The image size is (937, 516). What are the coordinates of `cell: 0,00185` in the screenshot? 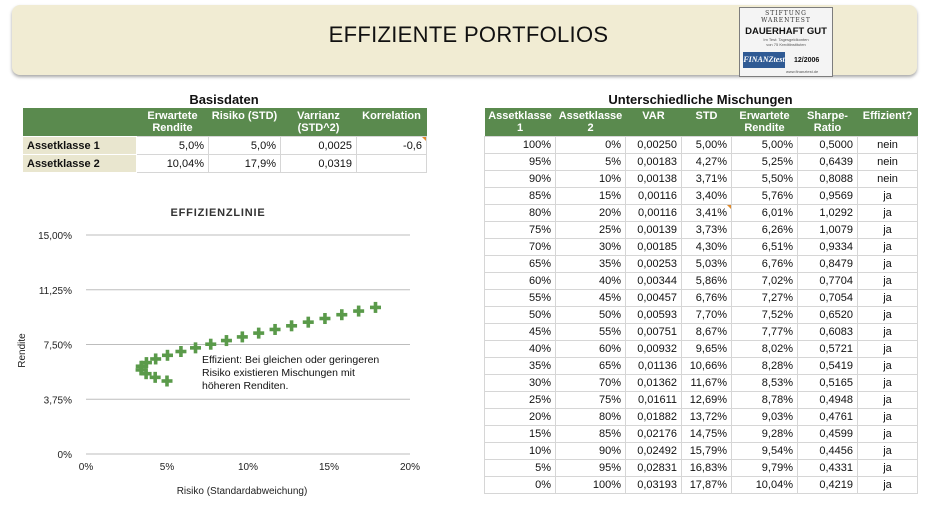 It's located at (653, 247).